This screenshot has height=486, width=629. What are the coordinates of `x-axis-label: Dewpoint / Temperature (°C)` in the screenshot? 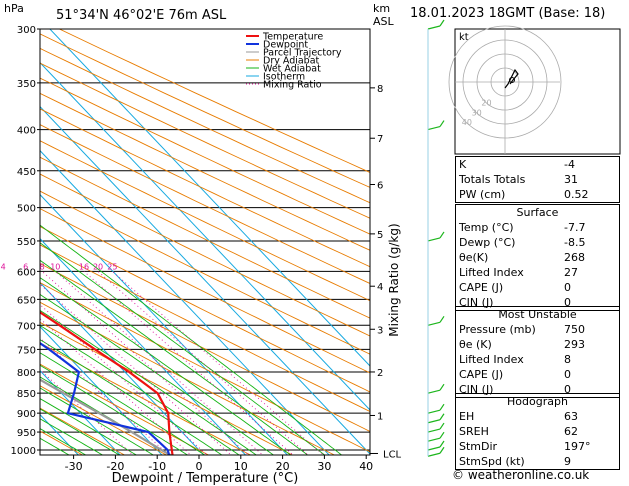 It's located at (205, 478).